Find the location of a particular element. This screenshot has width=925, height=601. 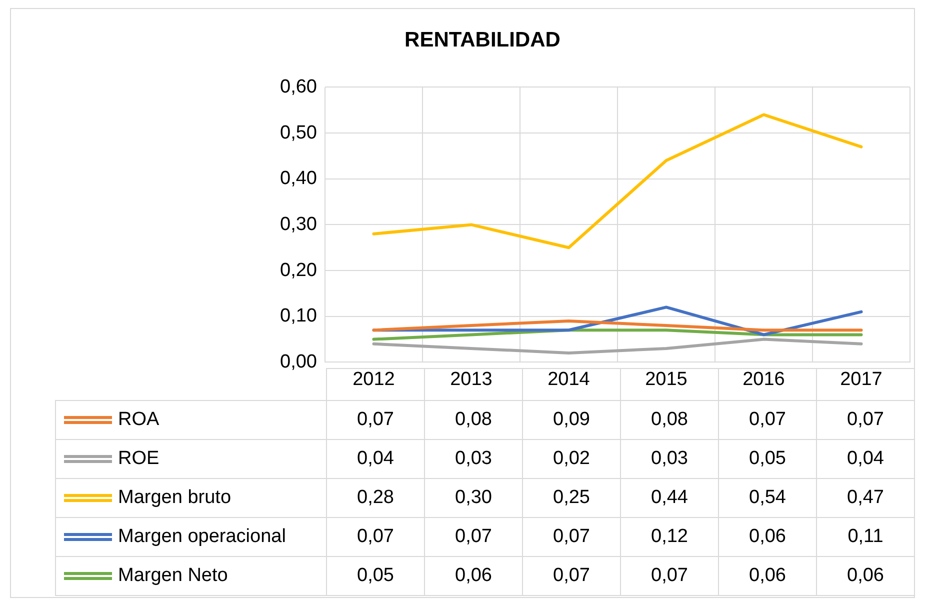

y-tick-label: 0,30 is located at coordinates (298, 224).